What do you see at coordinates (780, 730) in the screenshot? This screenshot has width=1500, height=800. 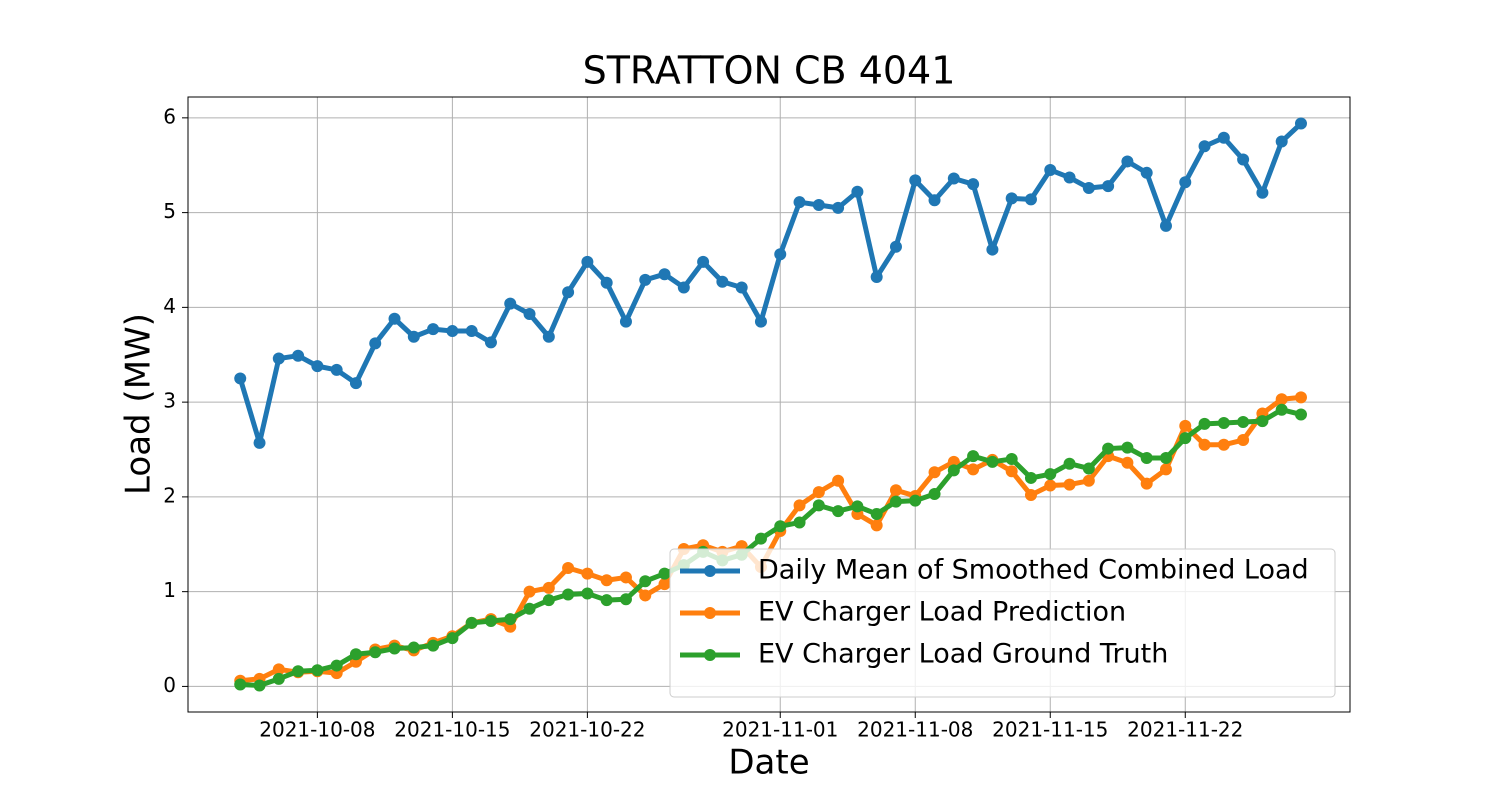 I see `x-tick-label: 2021-11-01` at bounding box center [780, 730].